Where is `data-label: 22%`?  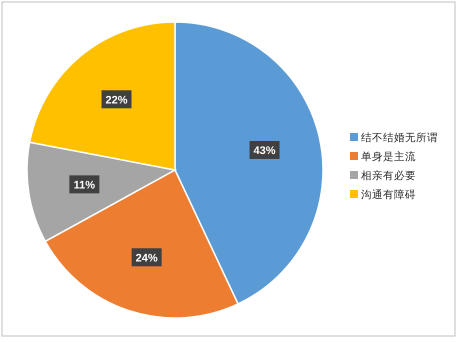
data-label: 22% is located at coordinates (116, 100).